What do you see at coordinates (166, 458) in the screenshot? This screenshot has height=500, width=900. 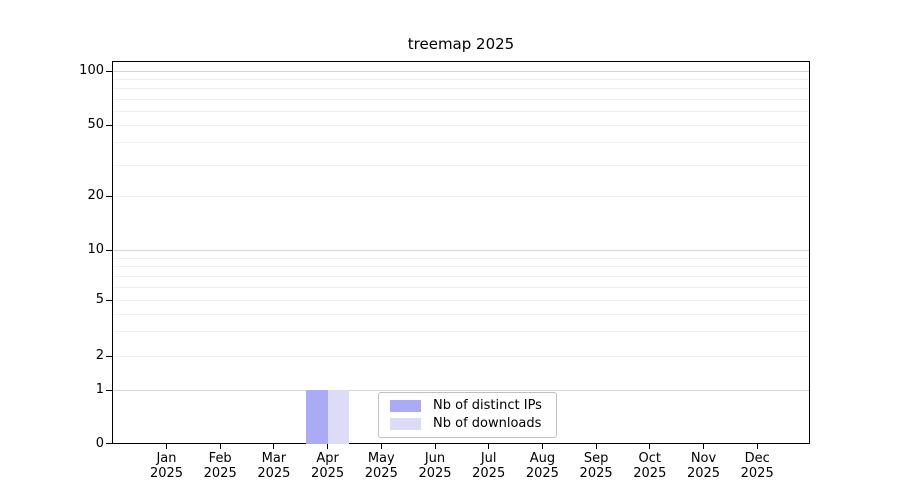 I see `x-tick-month: Jan` at bounding box center [166, 458].